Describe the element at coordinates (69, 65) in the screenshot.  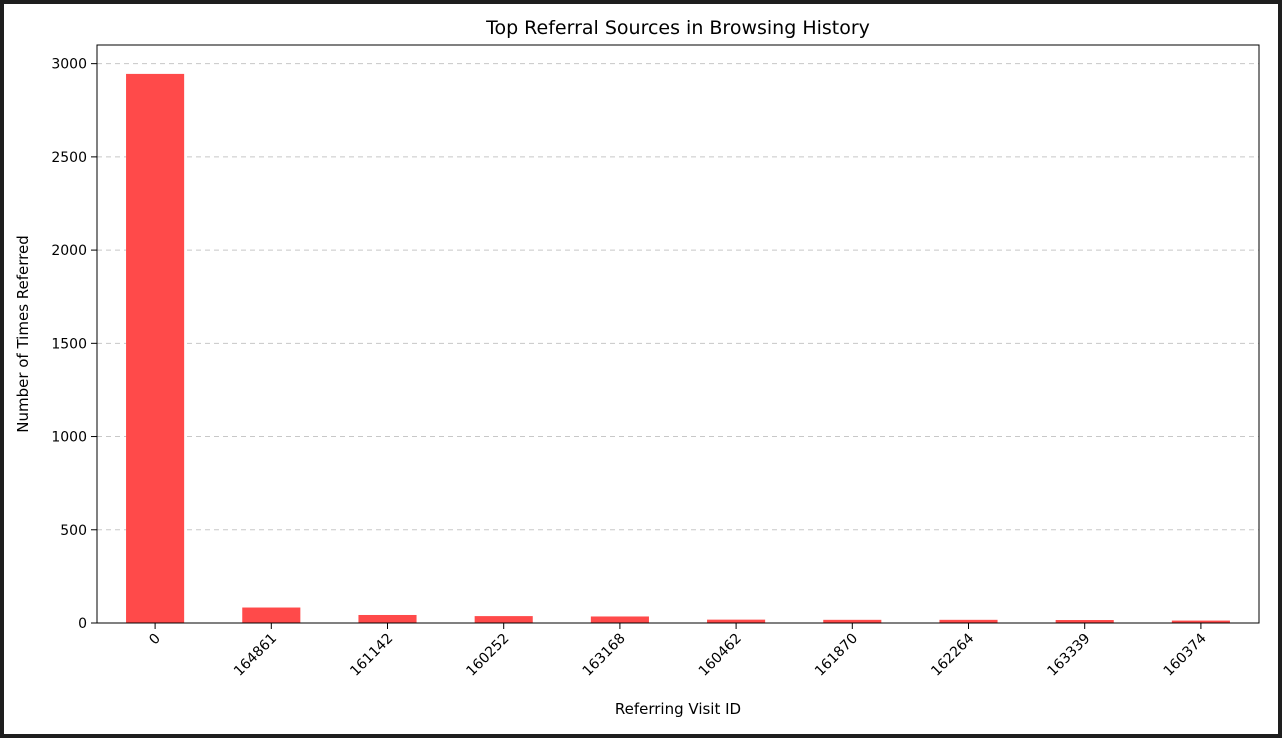
I see `y-tick-label: 3000` at that location.